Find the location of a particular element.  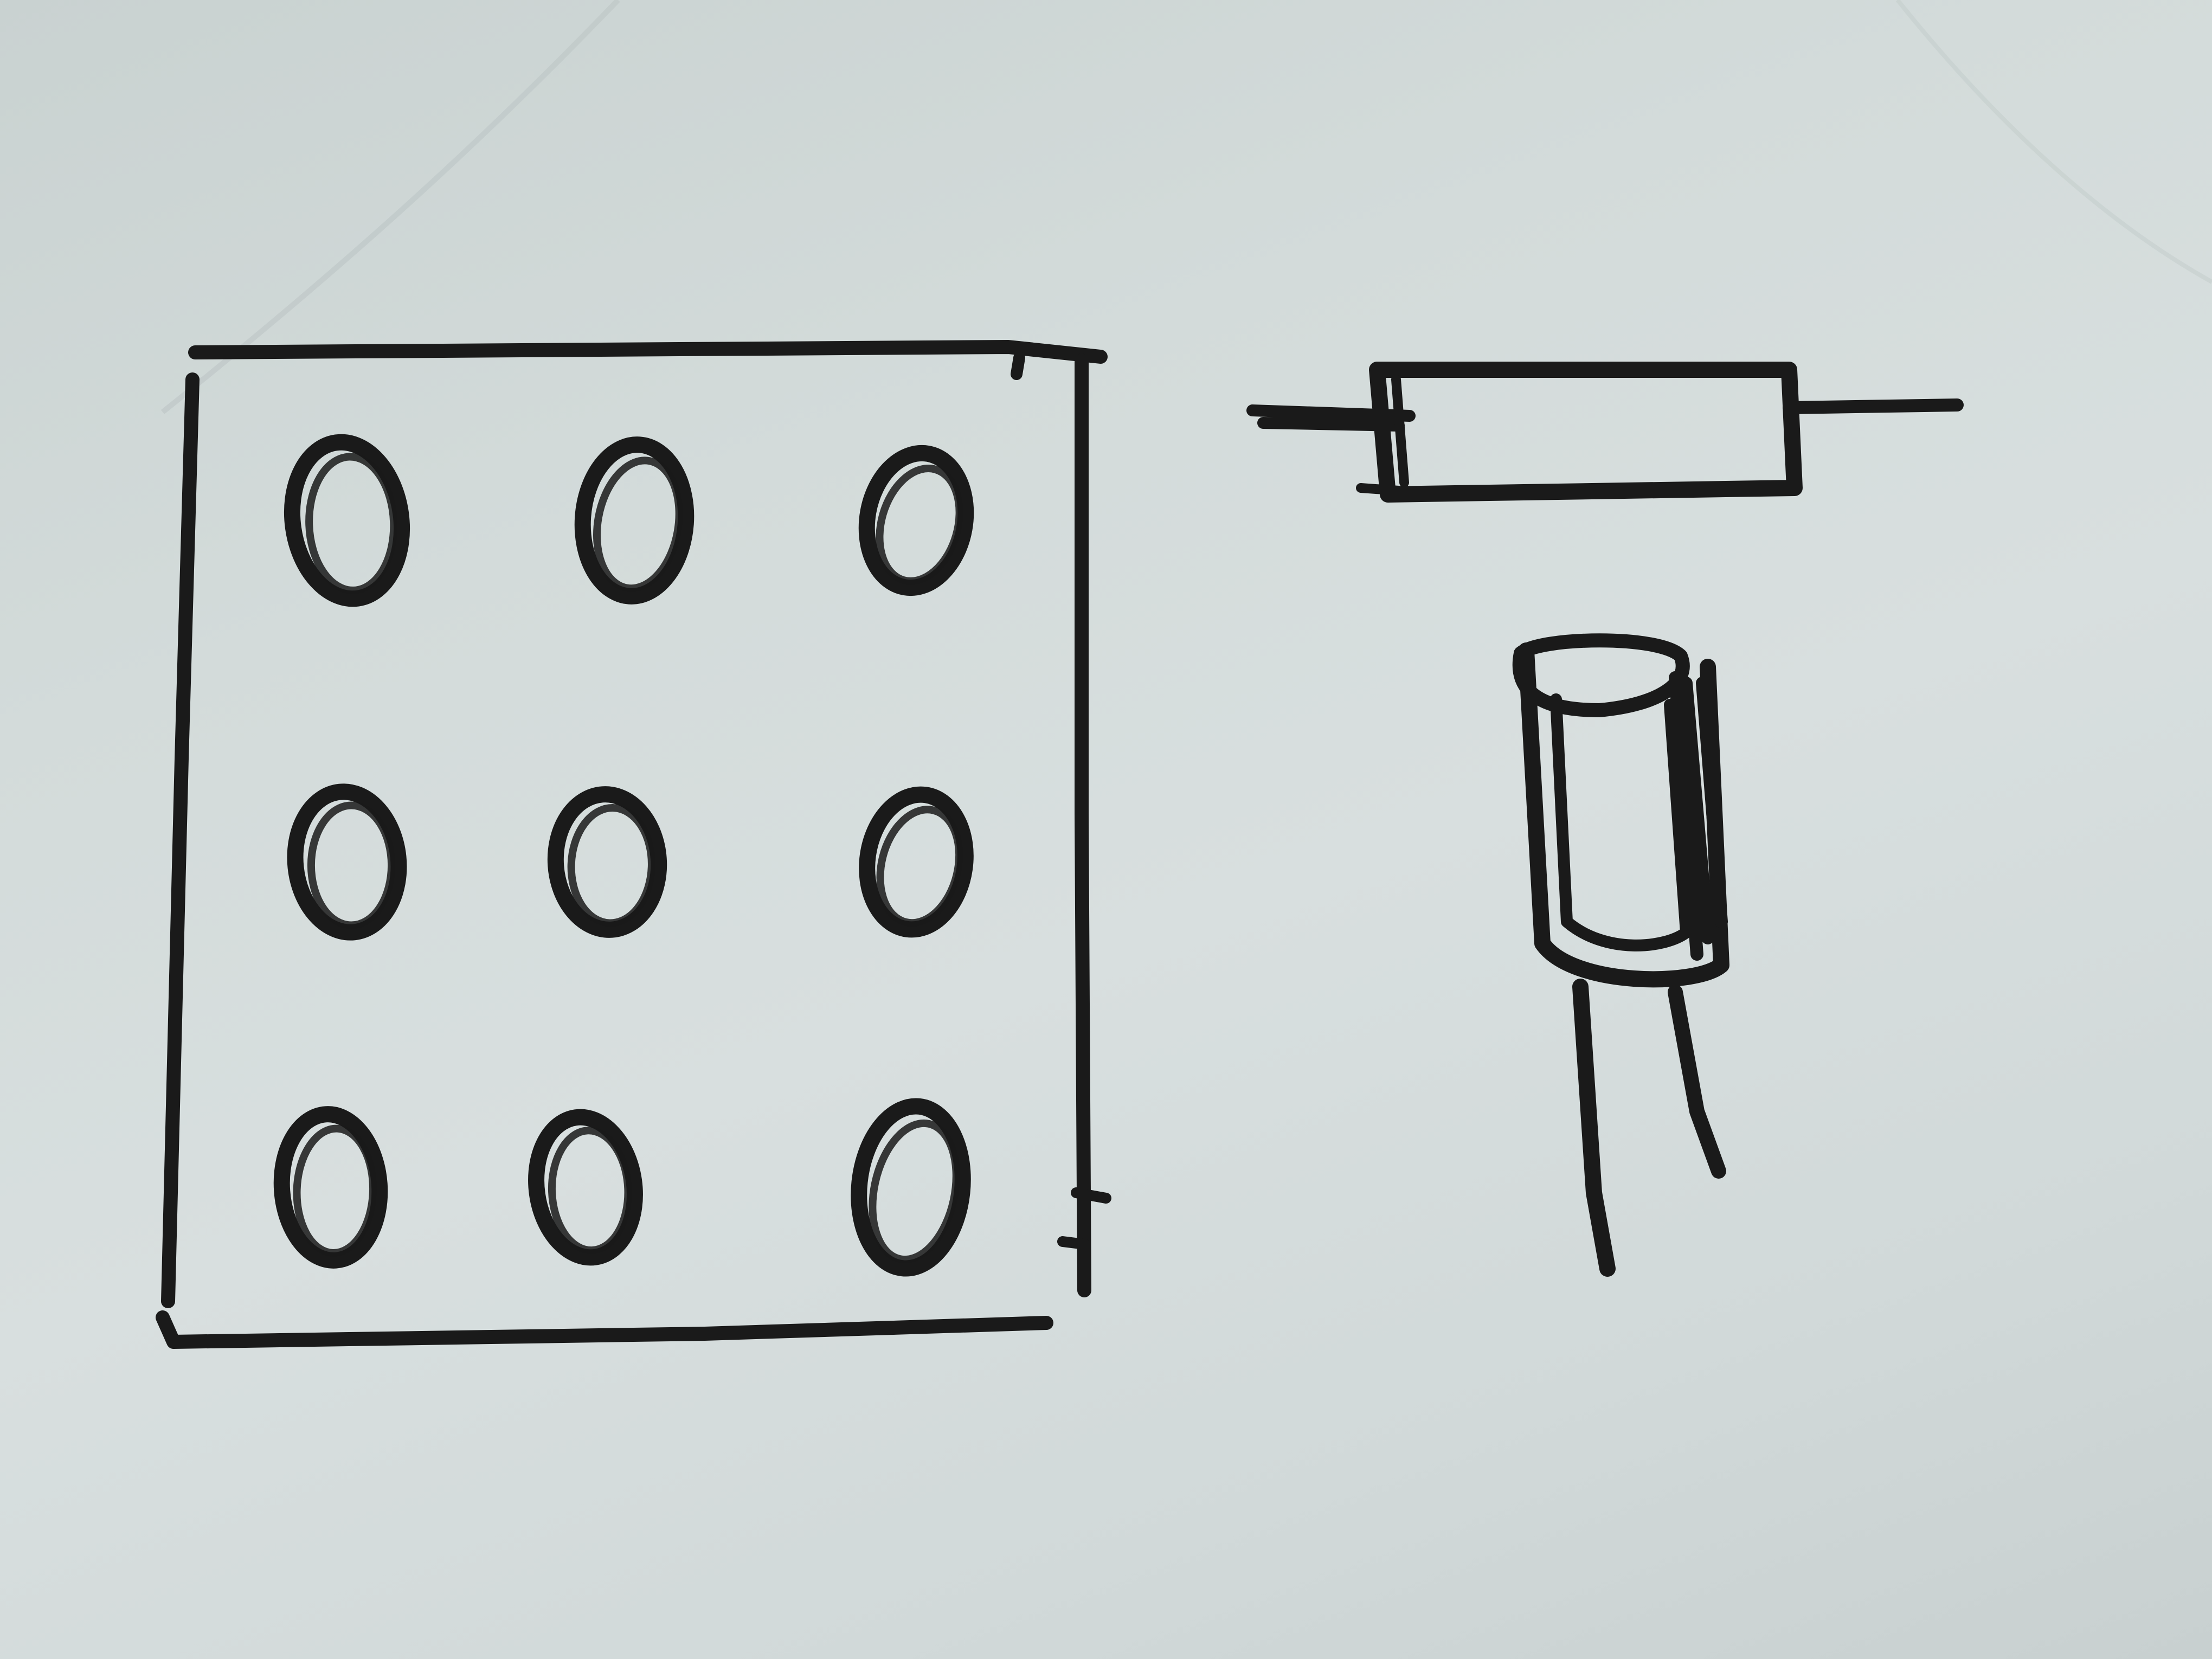

perfboard-top-edge is located at coordinates (648, 352).